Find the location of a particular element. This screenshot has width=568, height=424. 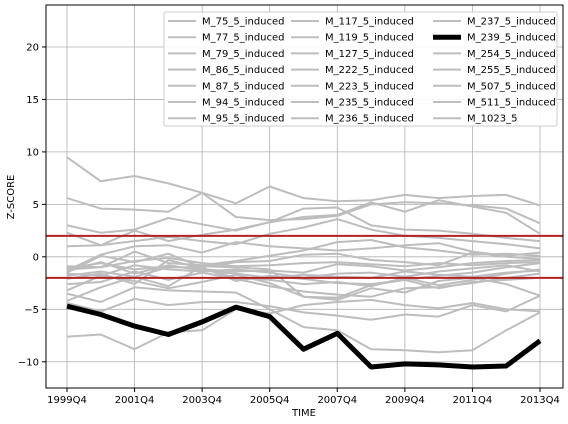

y-tick-label: 15 is located at coordinates (32, 100).